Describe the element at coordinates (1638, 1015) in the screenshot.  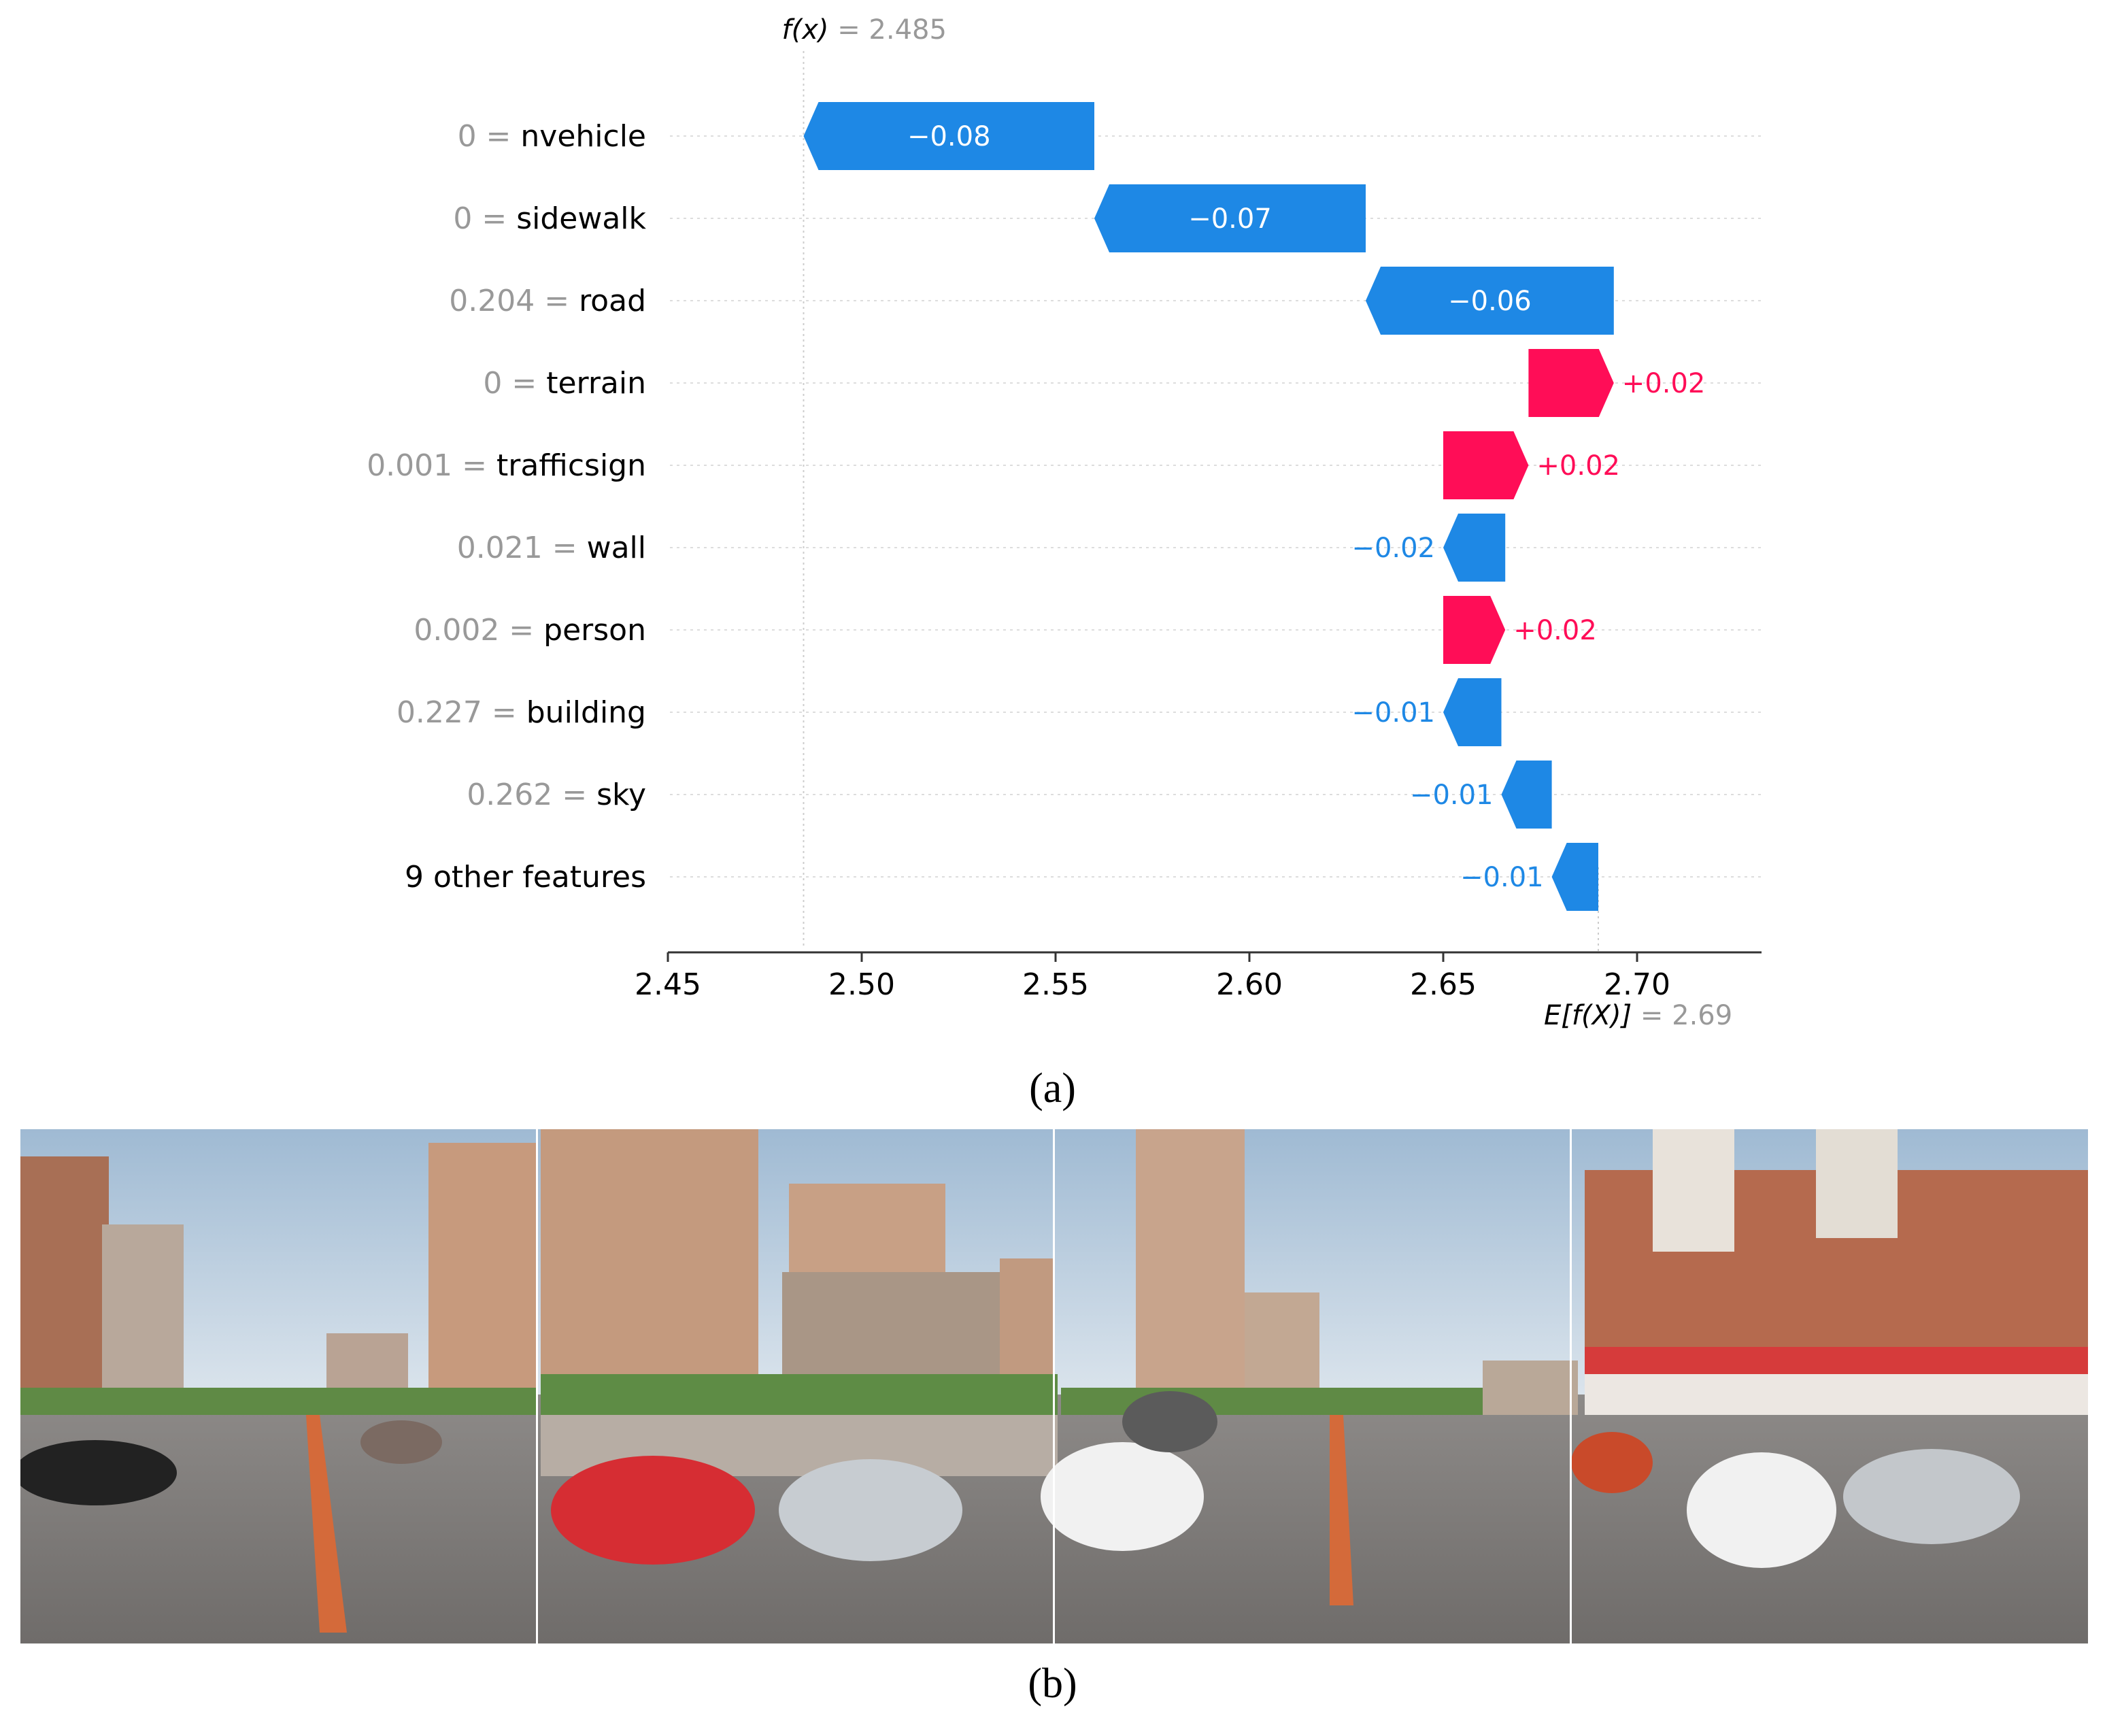
I see `expected-value-annotation: E[f(X)] = 2.69` at that location.